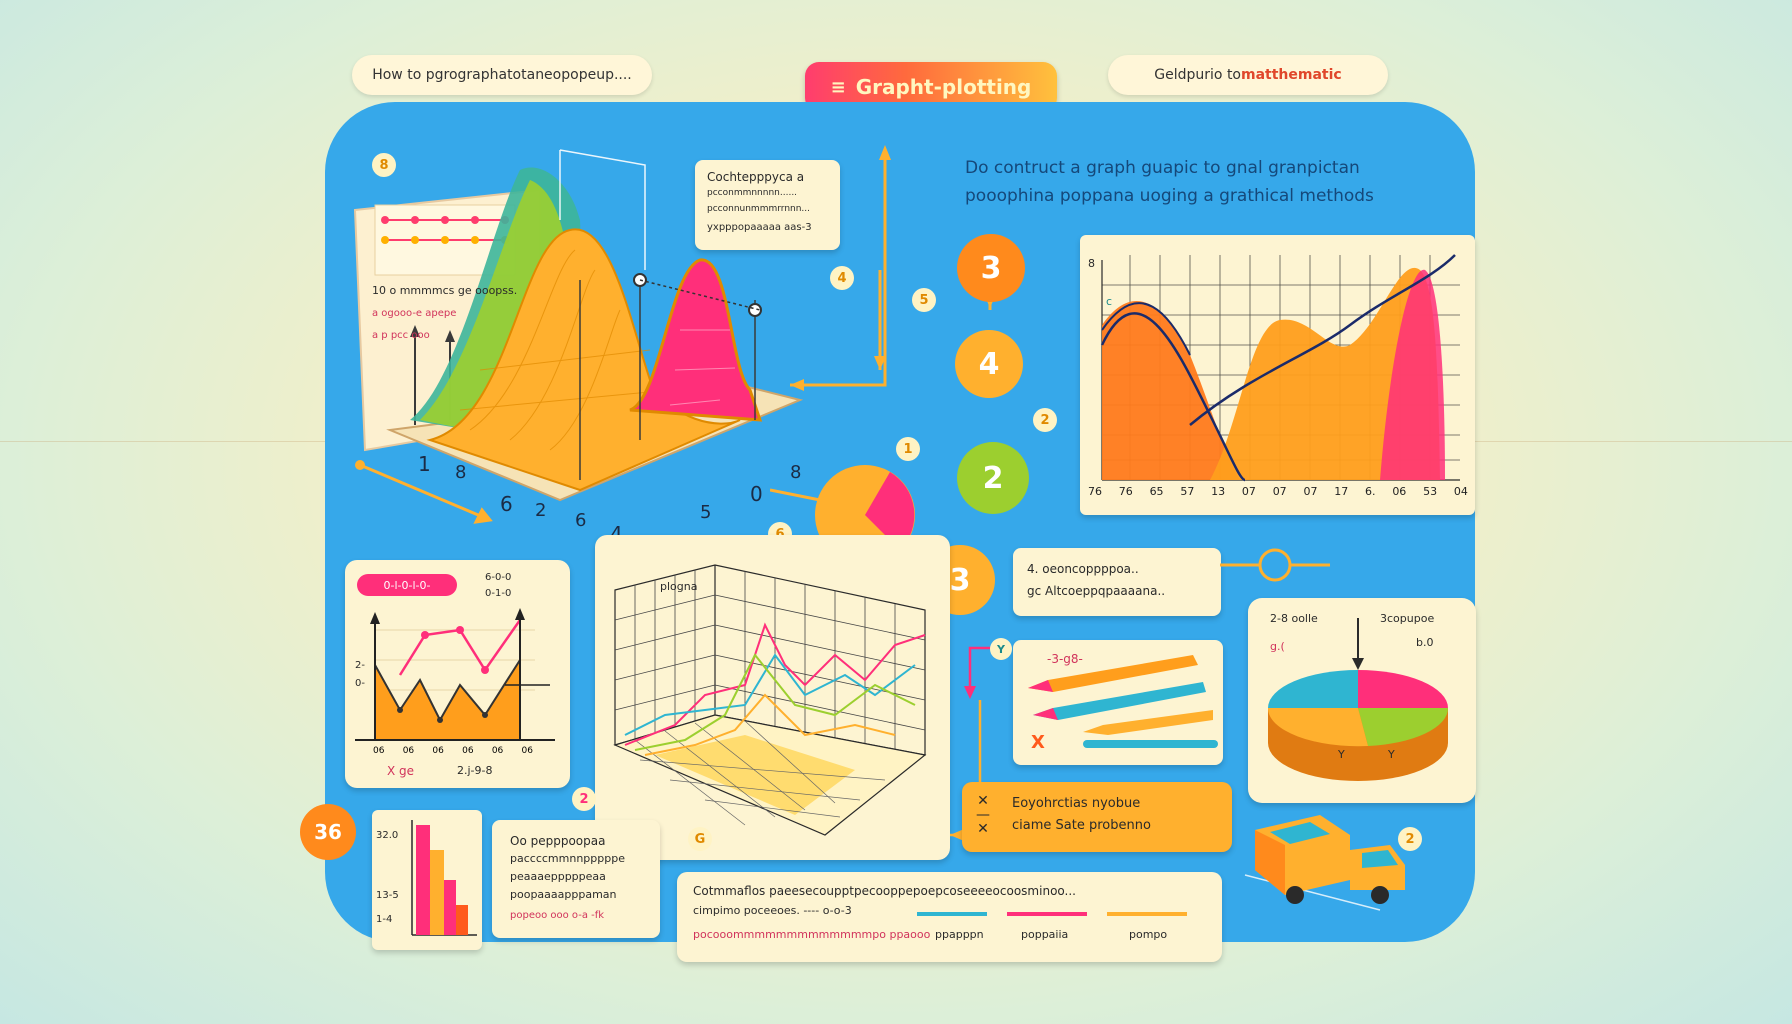 The width and height of the screenshot is (1792, 1024). What do you see at coordinates (1001, 649) in the screenshot?
I see `pens-y-tag: Y` at bounding box center [1001, 649].